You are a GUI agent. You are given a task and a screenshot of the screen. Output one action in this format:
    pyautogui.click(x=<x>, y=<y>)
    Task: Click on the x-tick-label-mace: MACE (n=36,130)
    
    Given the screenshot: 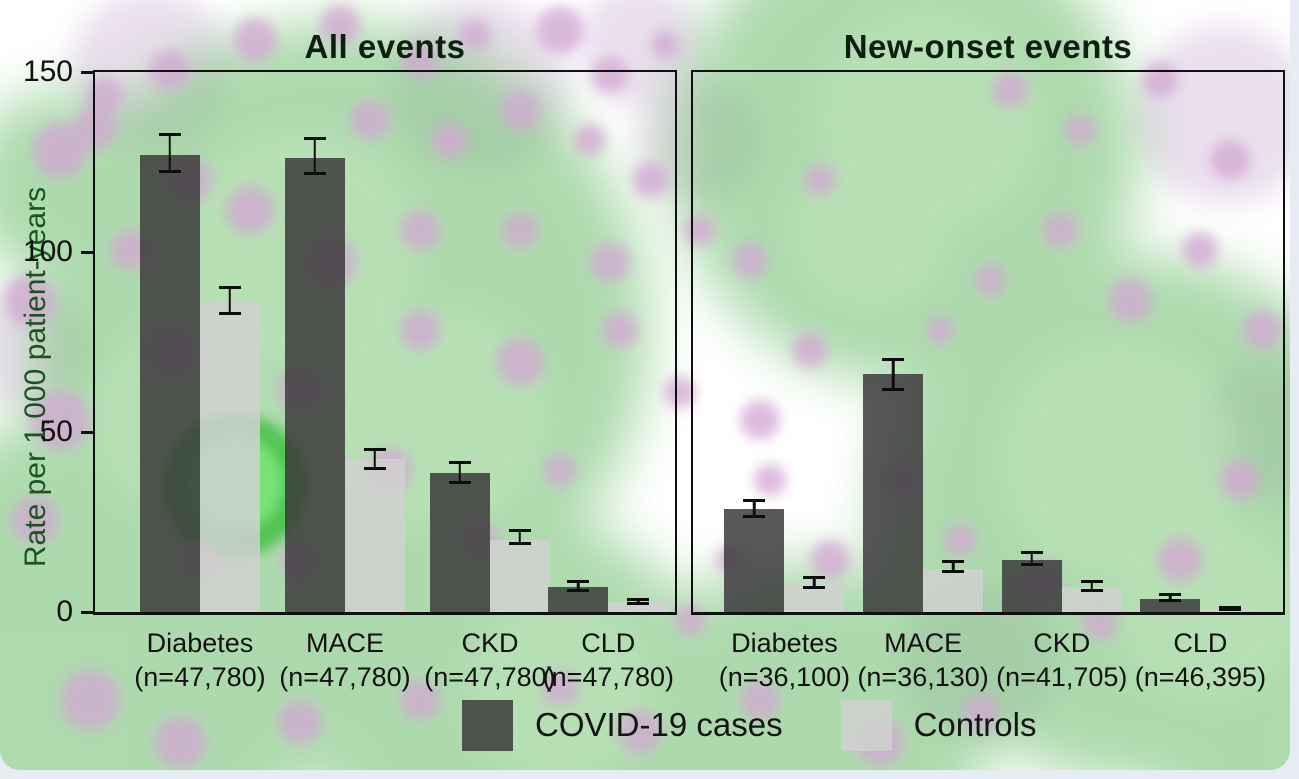 What is the action you would take?
    pyautogui.click(x=922, y=660)
    